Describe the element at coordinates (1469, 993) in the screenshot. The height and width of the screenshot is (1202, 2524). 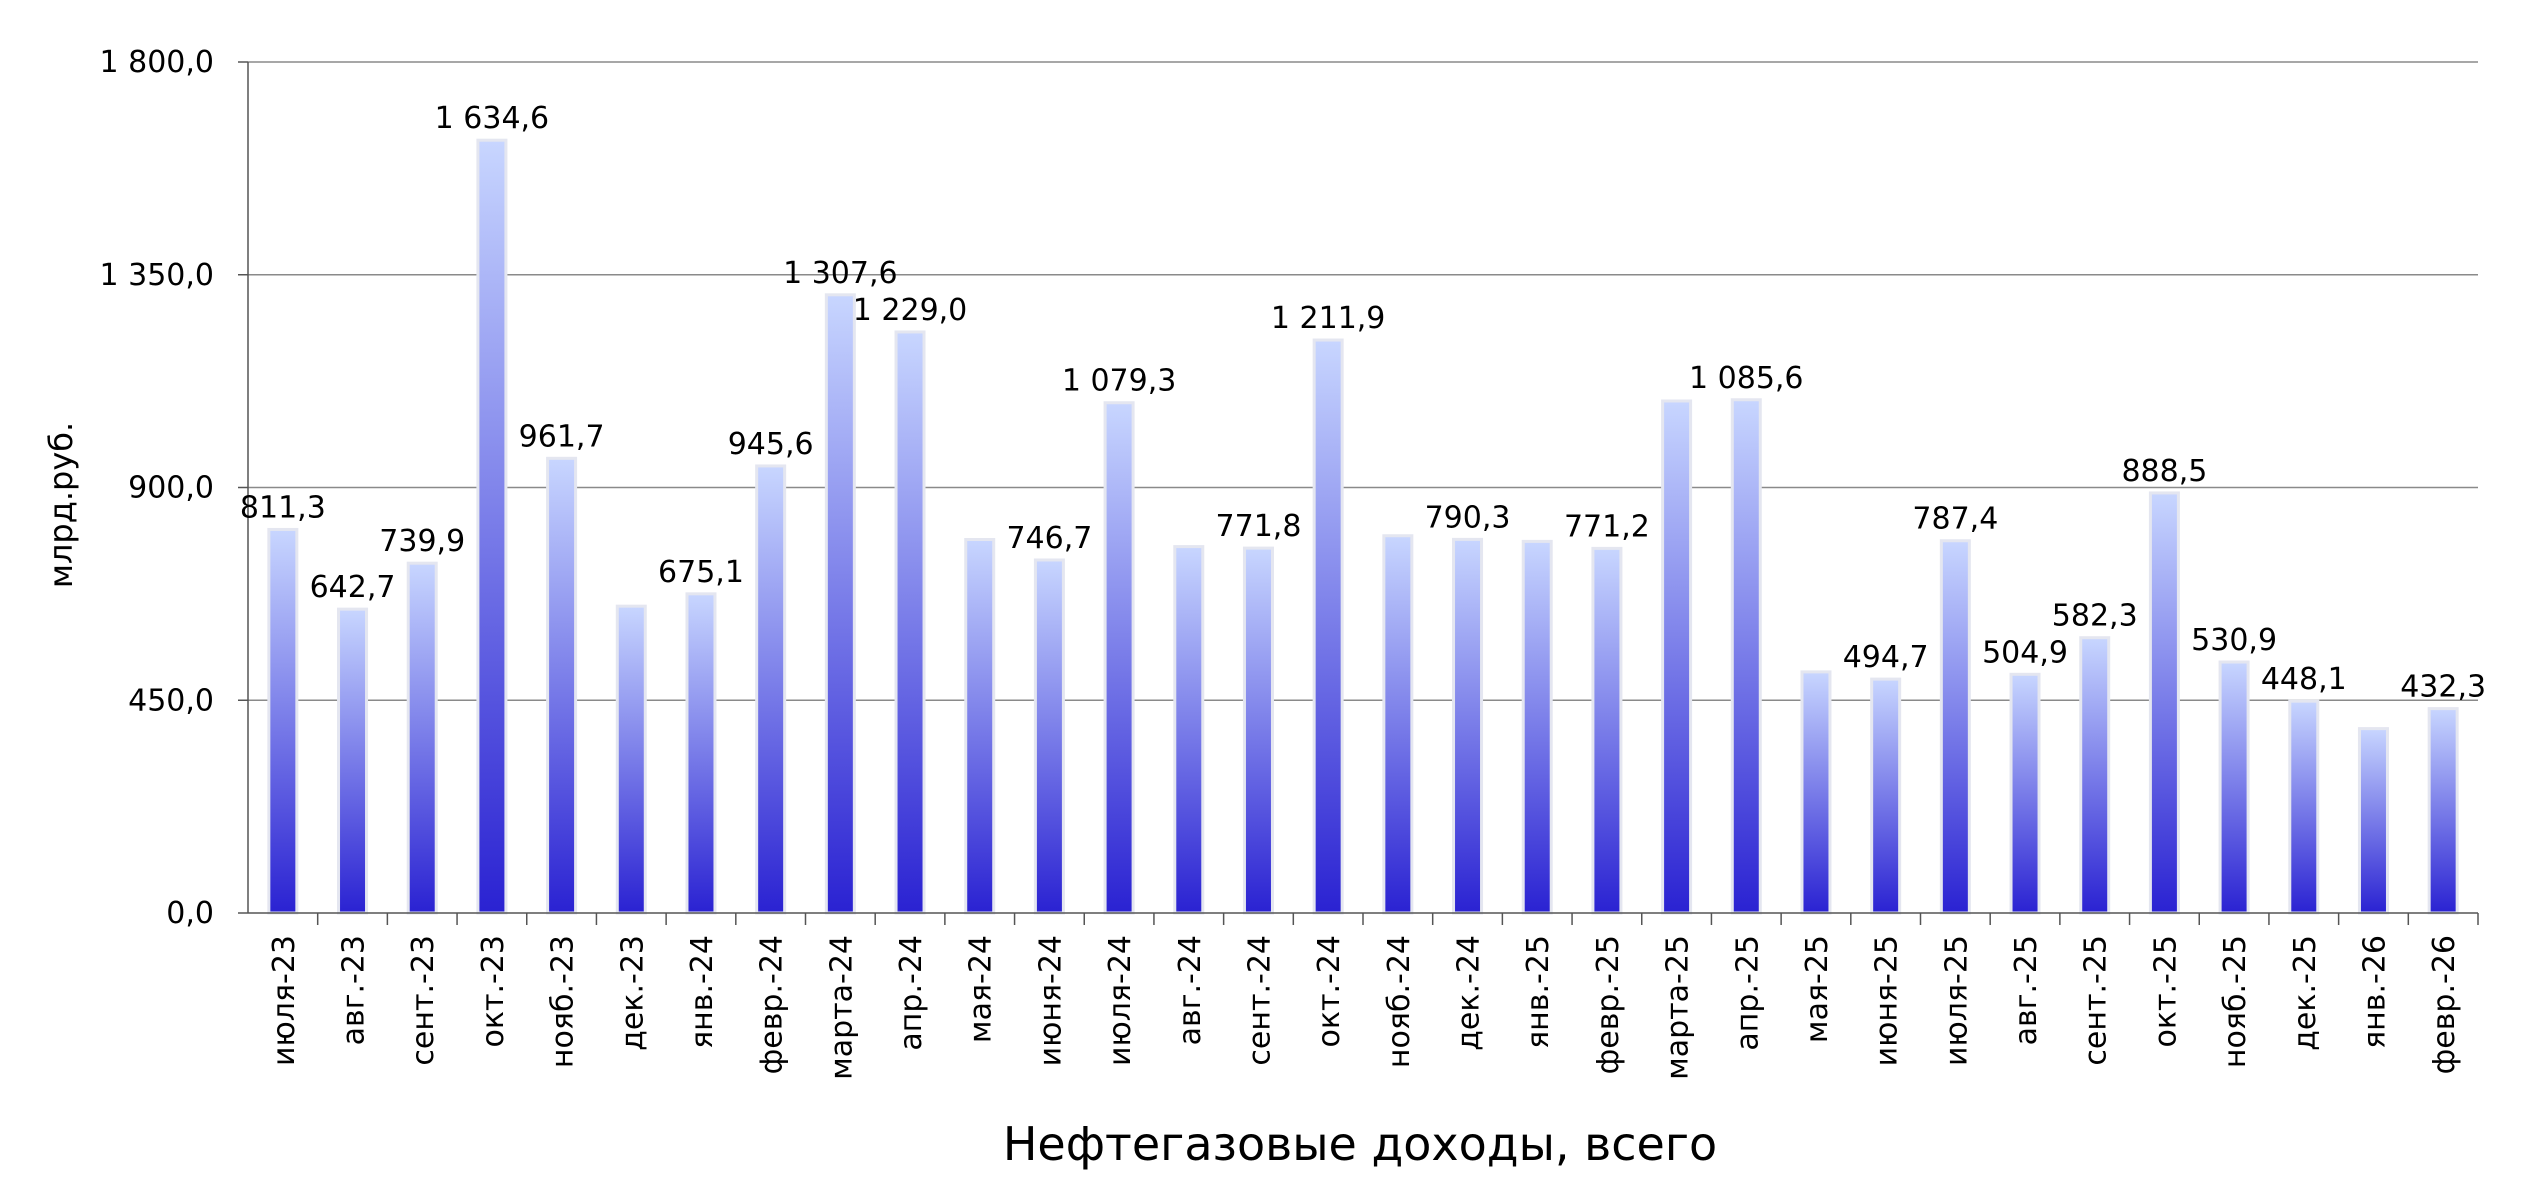
I see `x-tick-label: дек.-24` at that location.